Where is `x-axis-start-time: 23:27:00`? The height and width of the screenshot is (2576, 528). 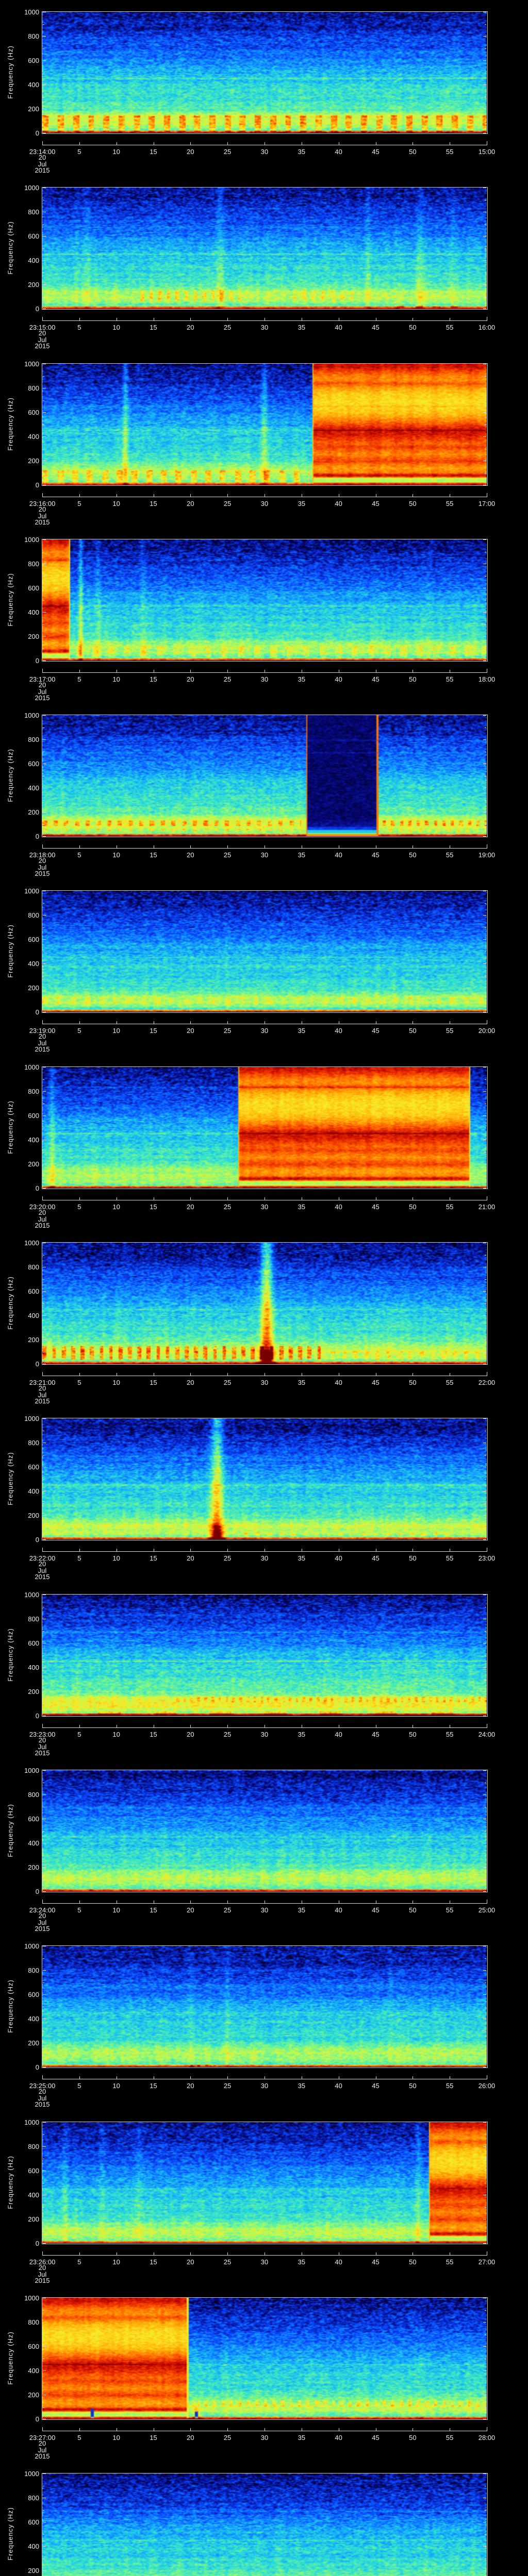
x-axis-start-time: 23:27:00 is located at coordinates (42, 2438).